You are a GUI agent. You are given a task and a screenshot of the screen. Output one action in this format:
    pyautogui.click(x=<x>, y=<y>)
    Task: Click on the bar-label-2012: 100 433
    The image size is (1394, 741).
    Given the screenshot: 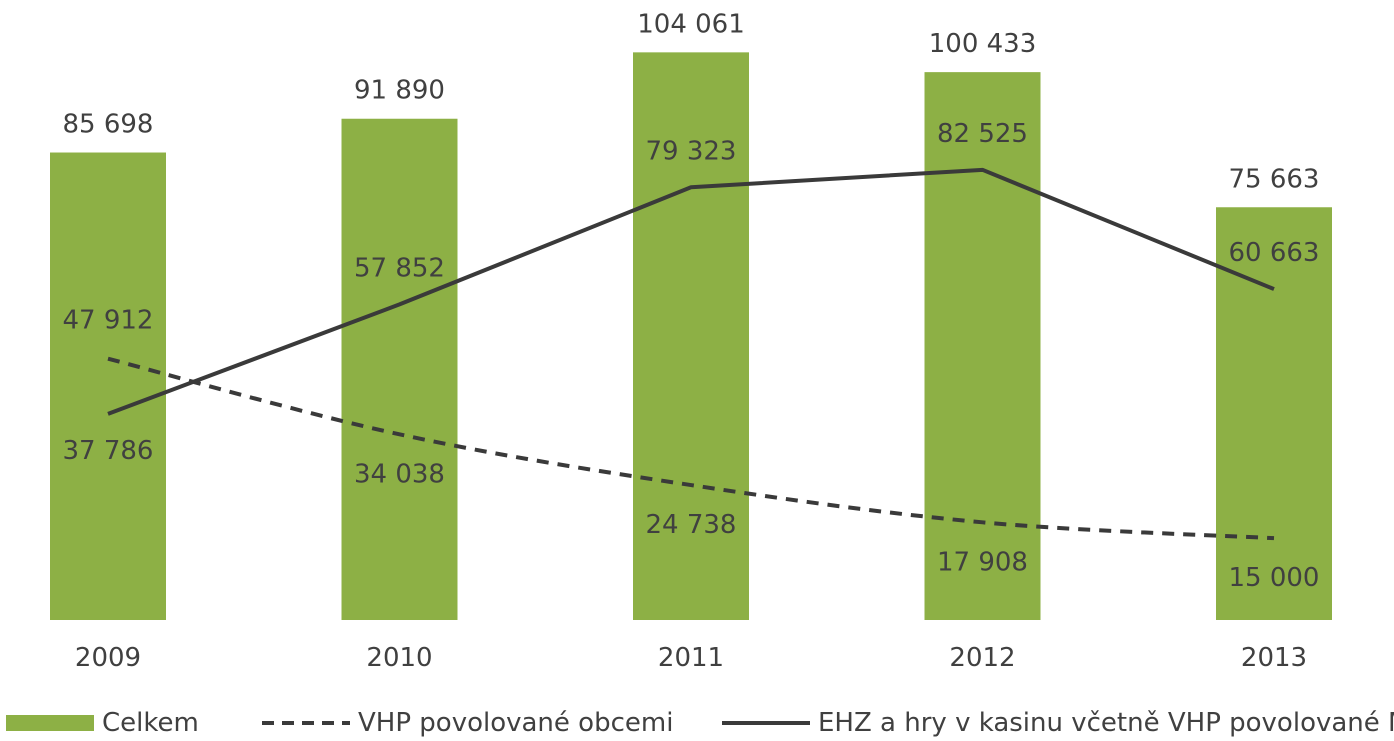 What is the action you would take?
    pyautogui.click(x=983, y=44)
    